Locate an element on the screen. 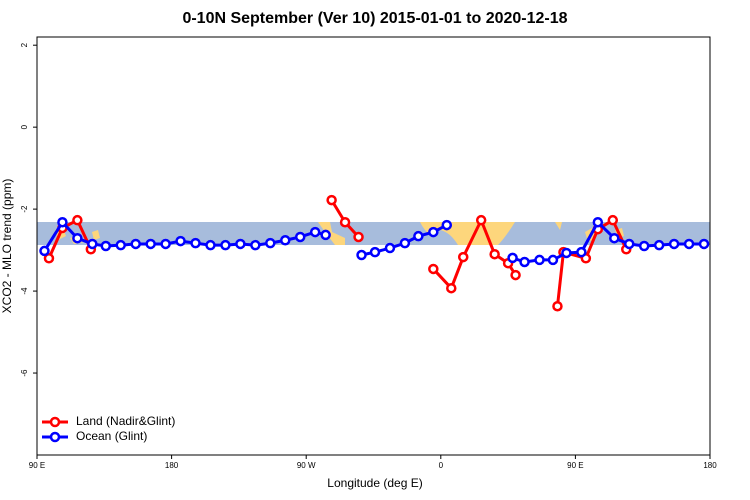 This screenshot has height=500, width=750. y-tick-label: -4 is located at coordinates (24, 291).